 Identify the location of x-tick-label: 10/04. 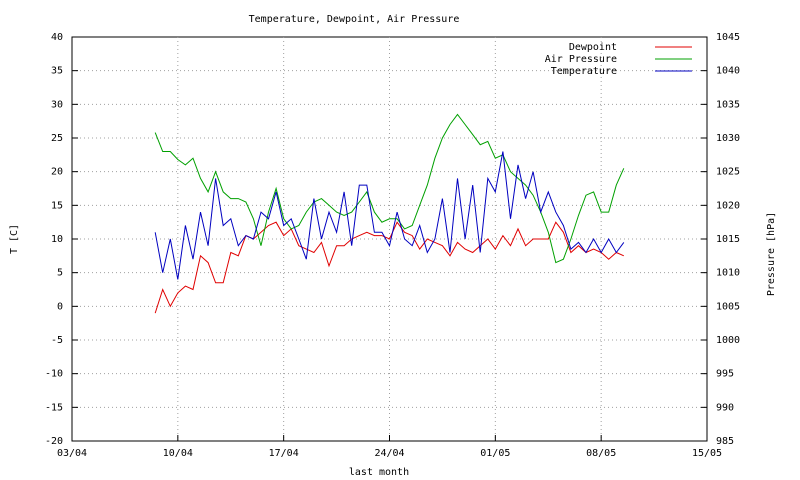
(178, 453).